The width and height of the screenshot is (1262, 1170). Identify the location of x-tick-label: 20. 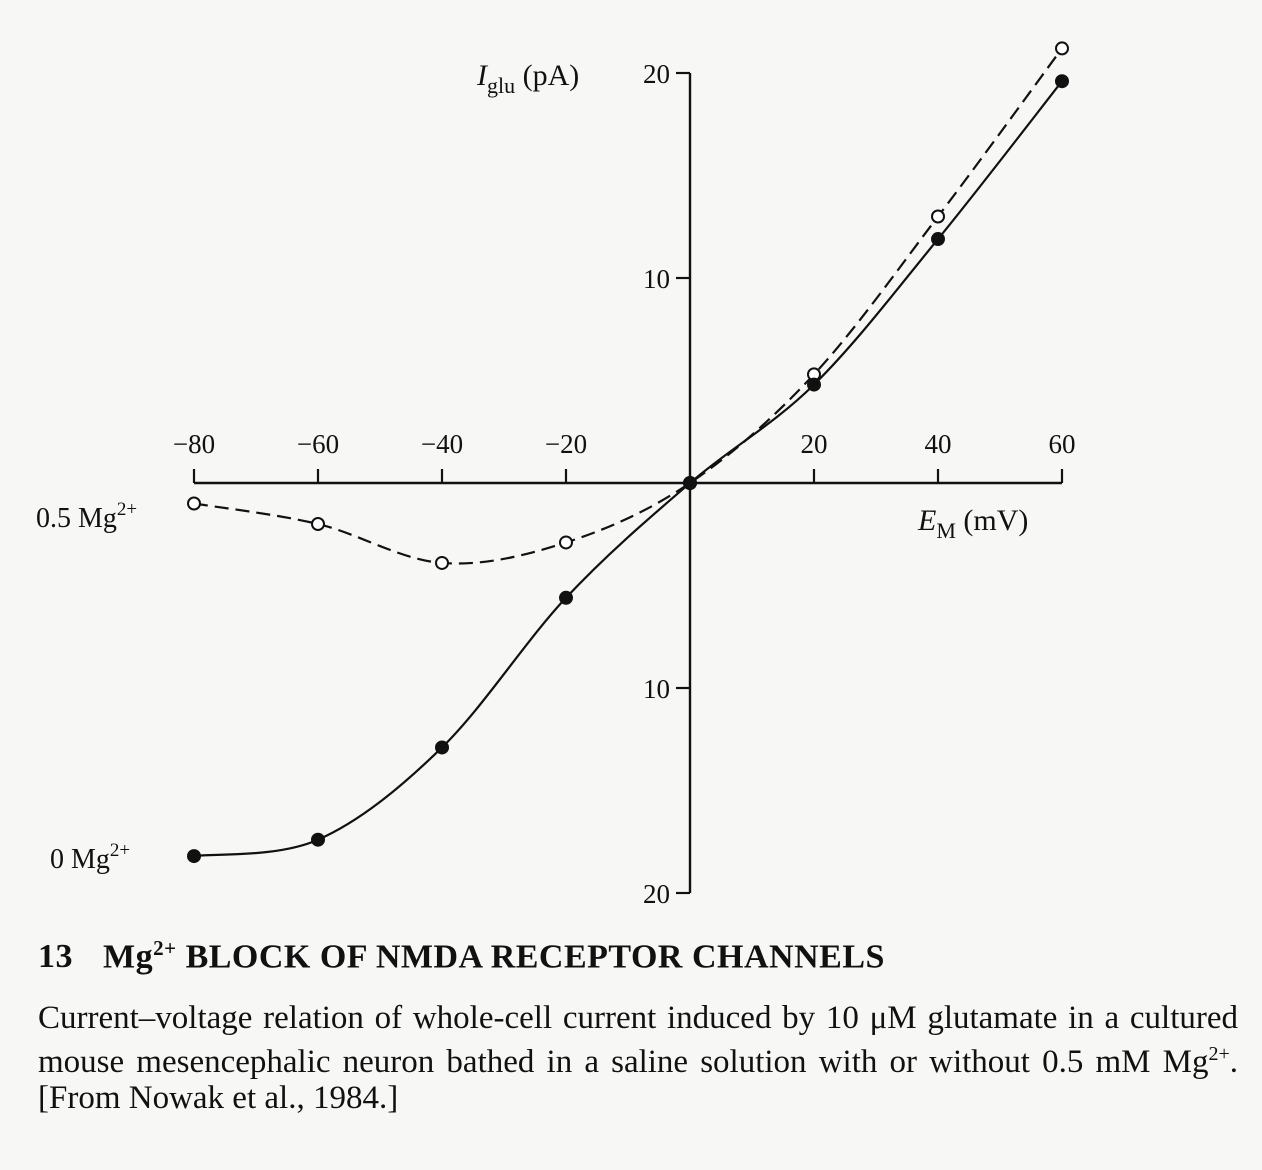
(814, 444).